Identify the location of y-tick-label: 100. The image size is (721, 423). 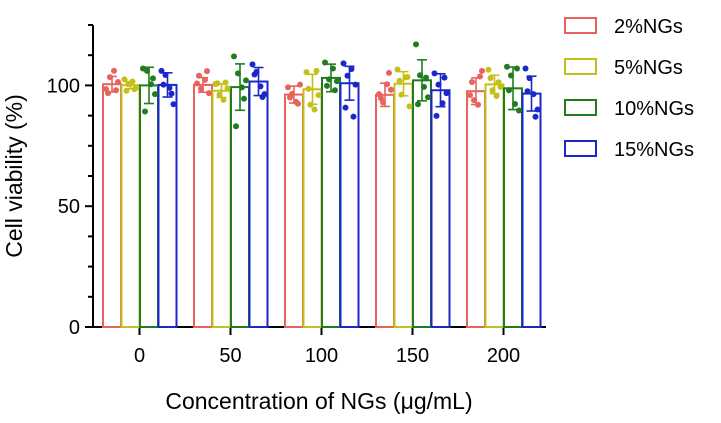
(63, 86).